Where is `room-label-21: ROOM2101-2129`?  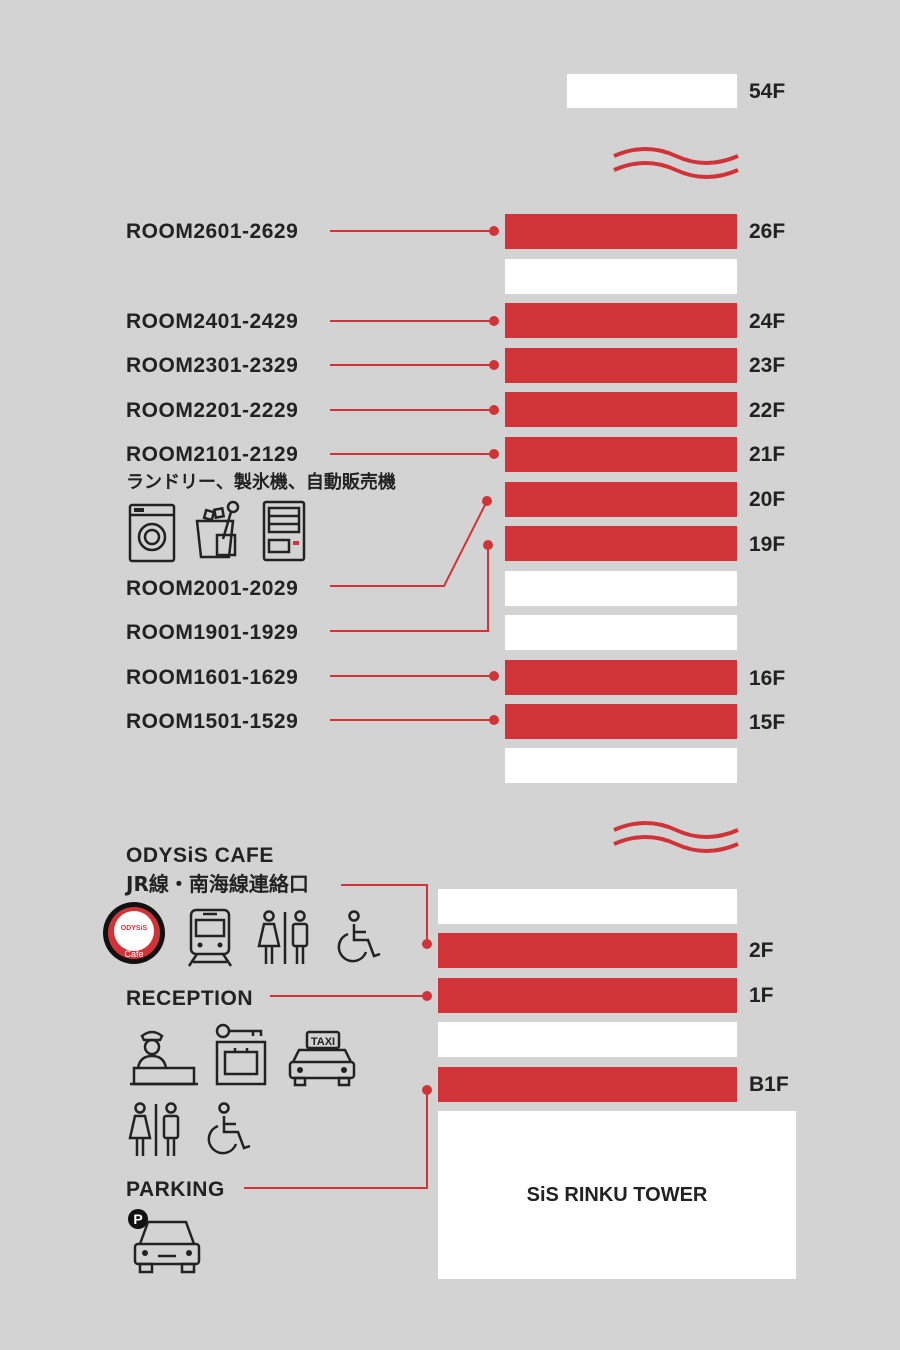
room-label-21: ROOM2101-2129 is located at coordinates (212, 454).